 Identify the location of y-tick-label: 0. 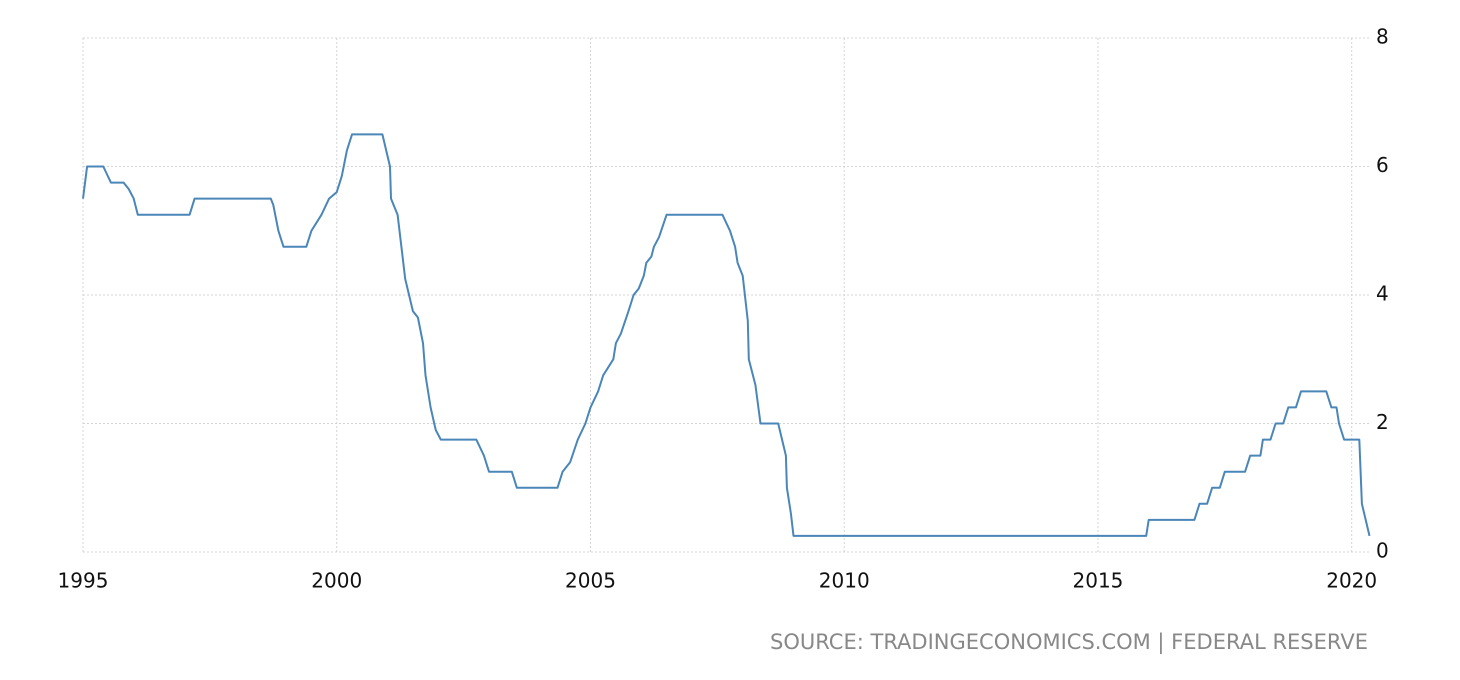
(1382, 551).